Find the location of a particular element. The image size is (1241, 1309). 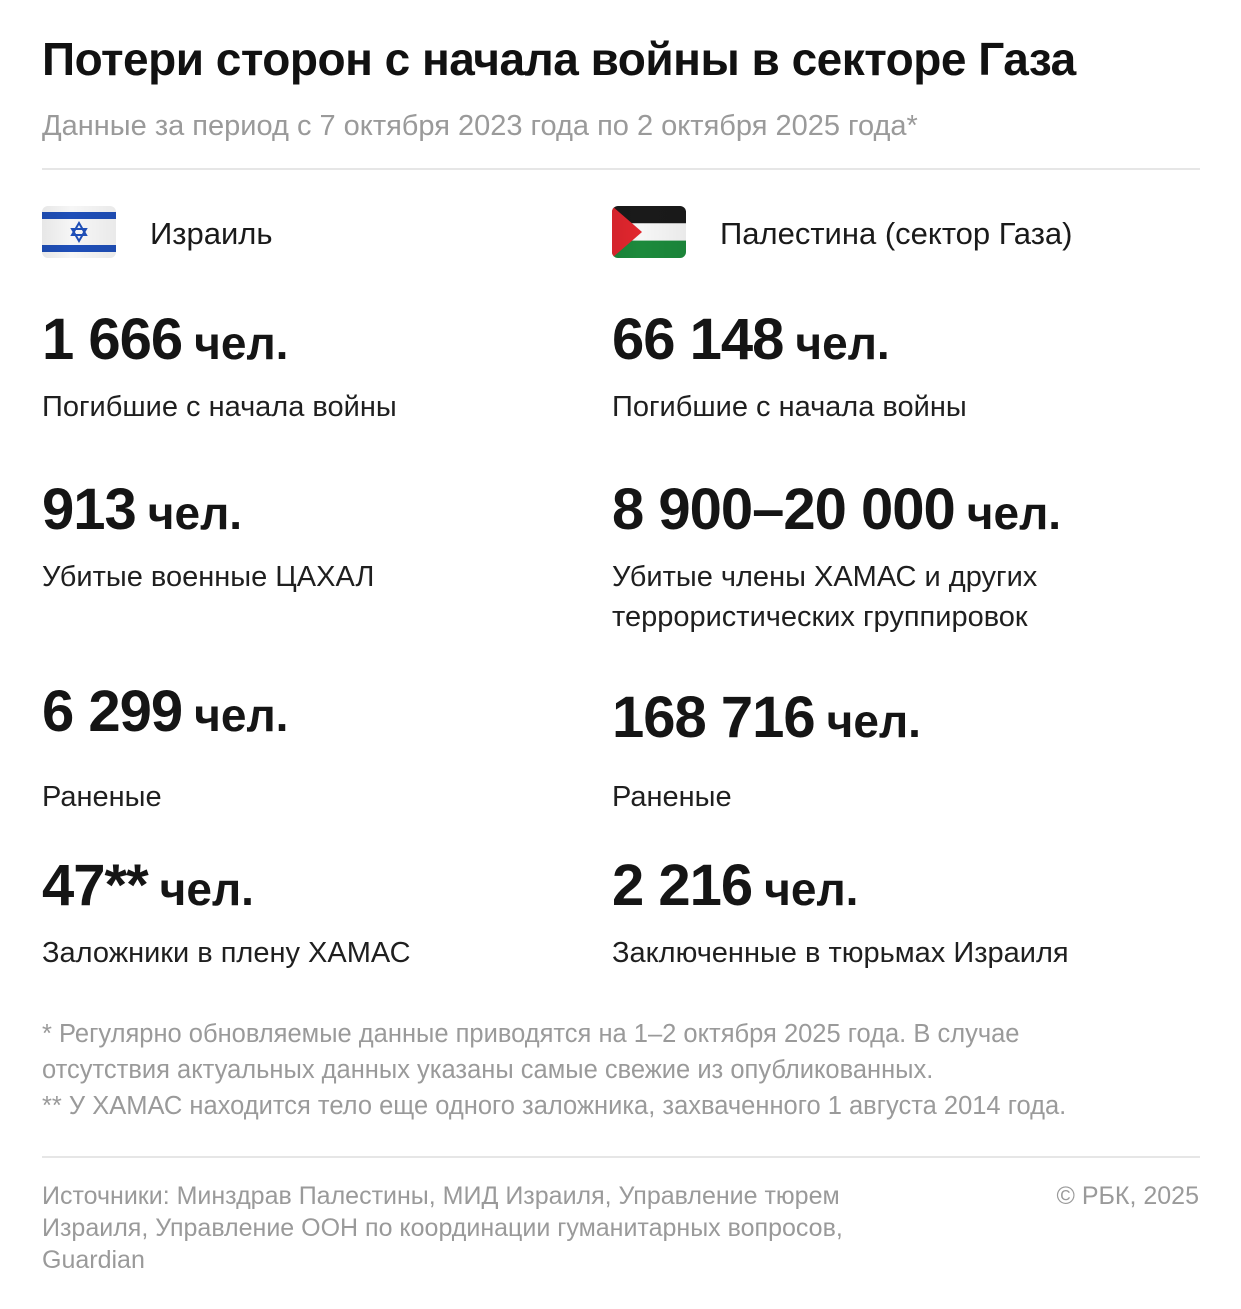

israel-flag-icon is located at coordinates (79, 232).